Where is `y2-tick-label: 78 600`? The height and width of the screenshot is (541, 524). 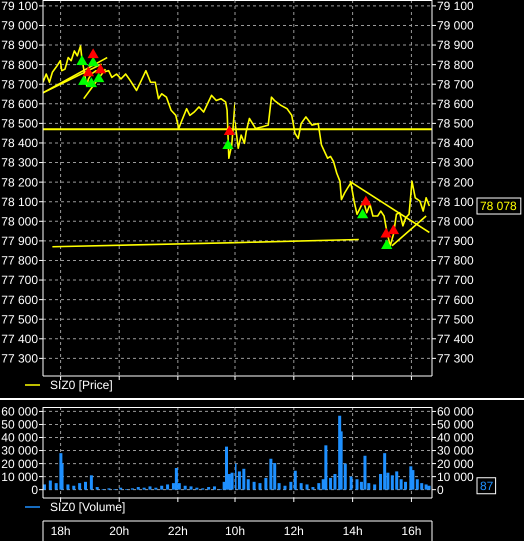 y2-tick-label: 78 600 is located at coordinates (455, 103).